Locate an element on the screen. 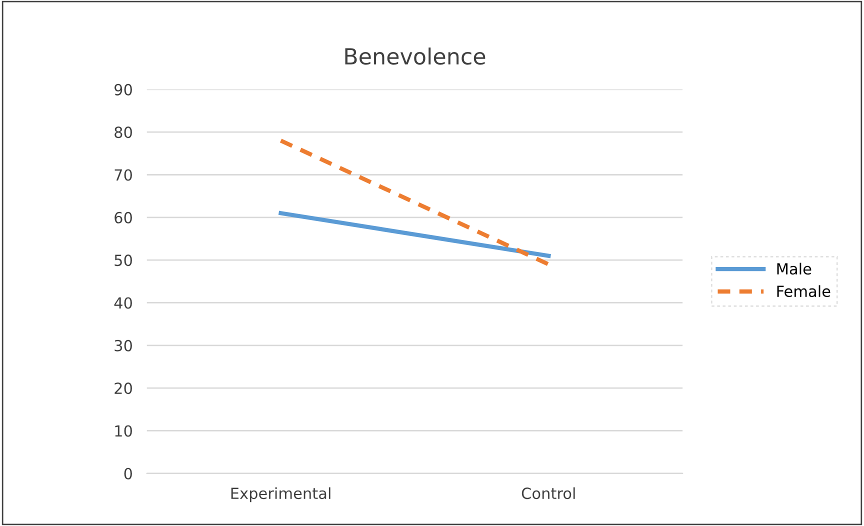 The image size is (864, 526). x-tick-label: Experimental is located at coordinates (280, 494).